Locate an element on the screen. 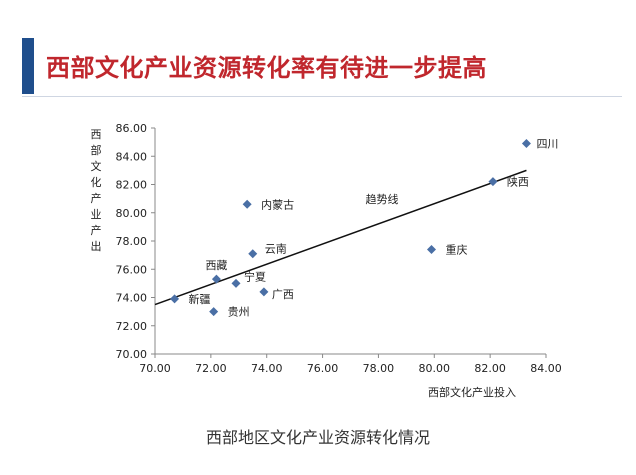  x-tick-label: 82.00 is located at coordinates (490, 368).